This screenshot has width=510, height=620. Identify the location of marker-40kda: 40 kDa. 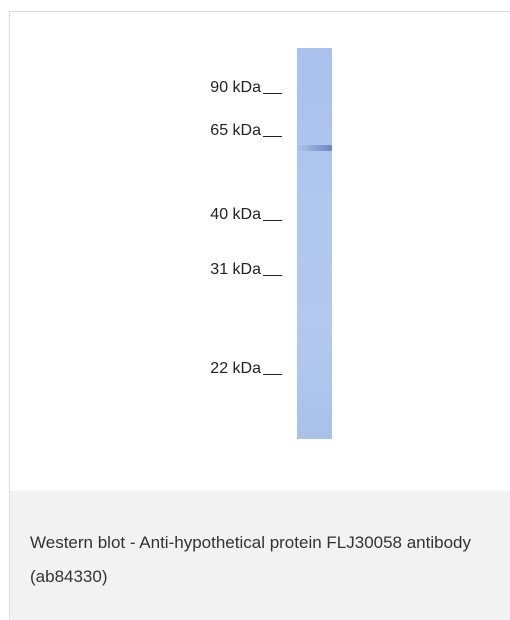
(246, 215).